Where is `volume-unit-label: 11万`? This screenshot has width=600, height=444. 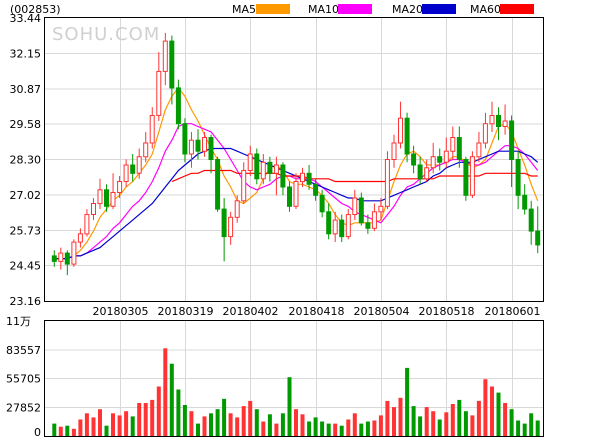
volume-unit-label: 11万 is located at coordinates (18, 321).